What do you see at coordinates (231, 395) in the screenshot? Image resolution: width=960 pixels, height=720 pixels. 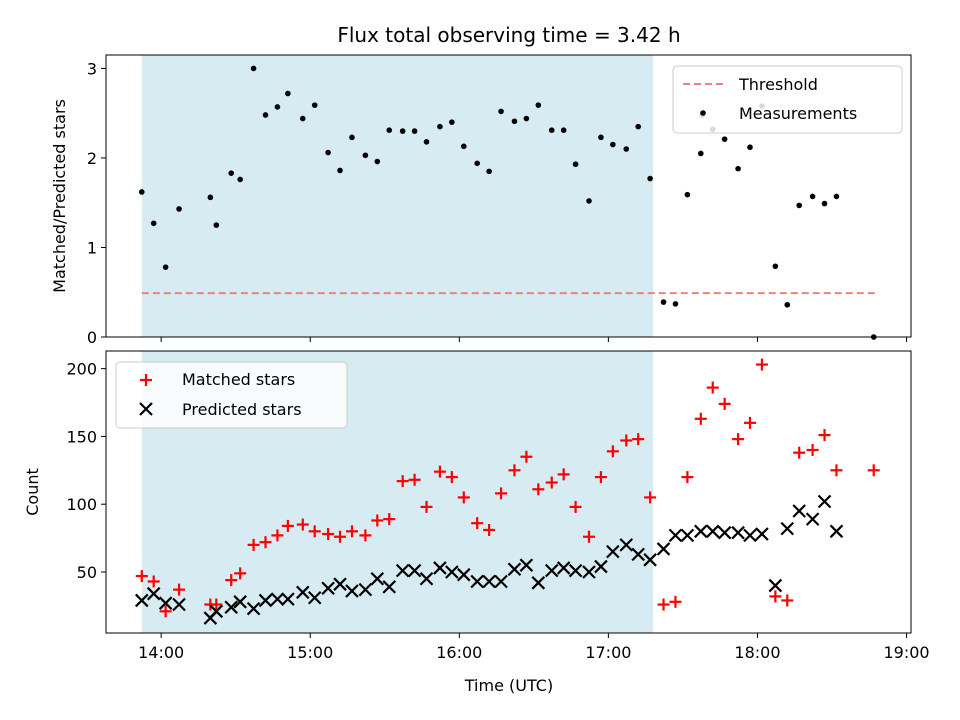 I see `bottom-legend: Matched stars Predicted stars` at bounding box center [231, 395].